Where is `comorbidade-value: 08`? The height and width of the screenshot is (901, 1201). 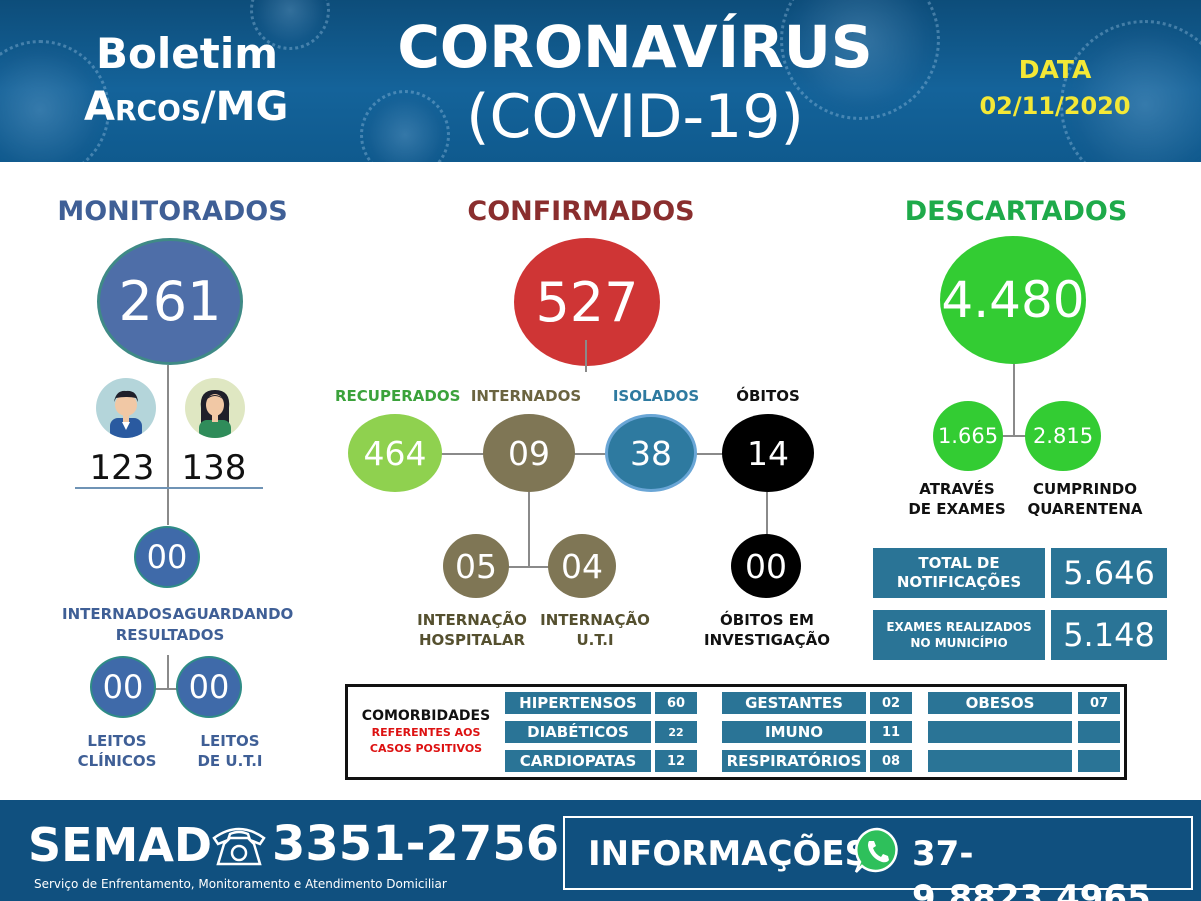 comorbidade-value: 08 is located at coordinates (891, 761).